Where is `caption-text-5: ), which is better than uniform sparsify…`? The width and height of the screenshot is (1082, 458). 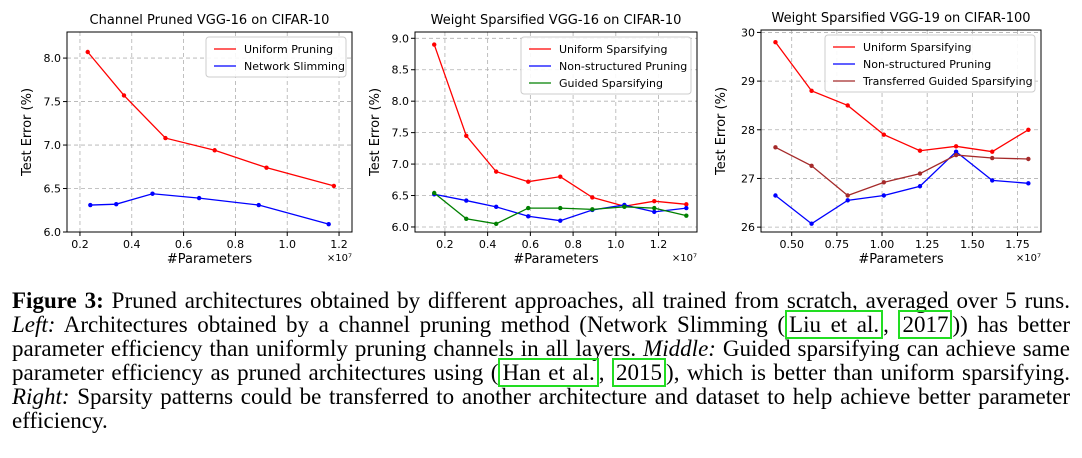
caption-text-5: ), which is better than uniform sparsify… is located at coordinates (868, 372).